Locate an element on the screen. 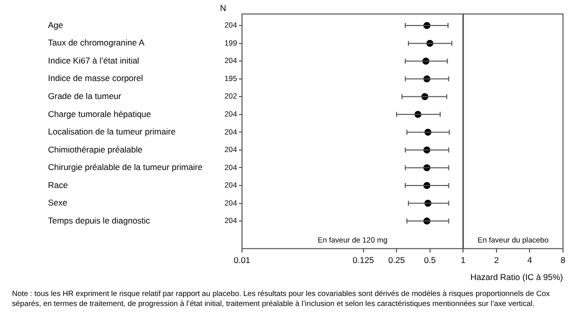 The height and width of the screenshot is (331, 579). y-tick-label: Age is located at coordinates (56, 25).